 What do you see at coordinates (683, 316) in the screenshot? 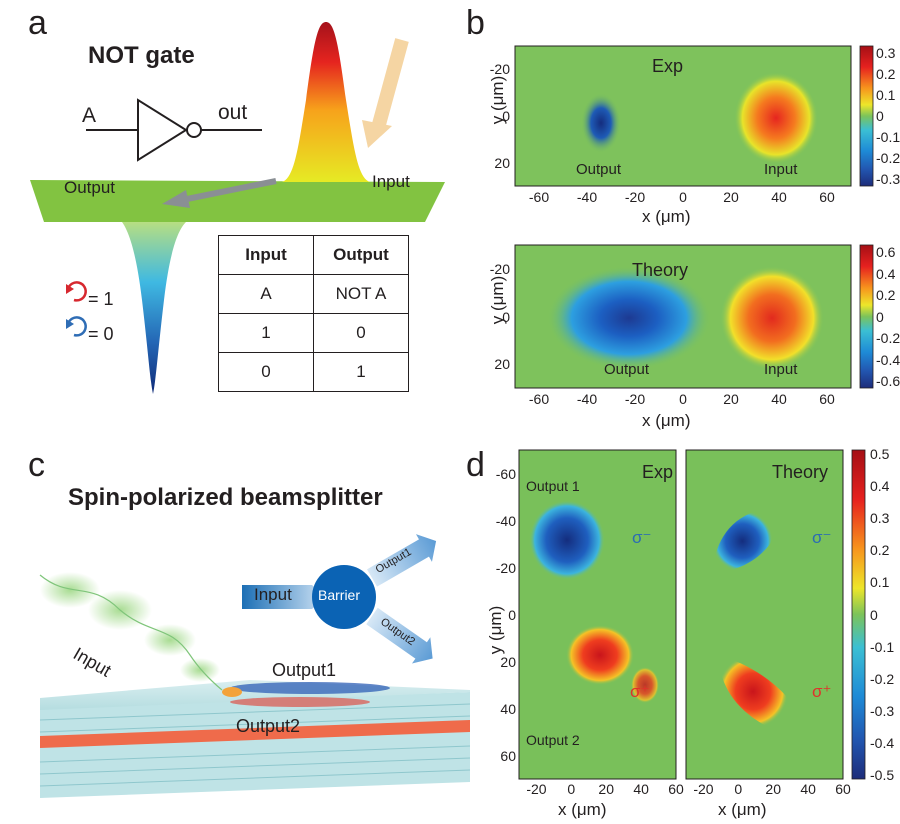
I see `heatmap-theory-b` at bounding box center [683, 316].